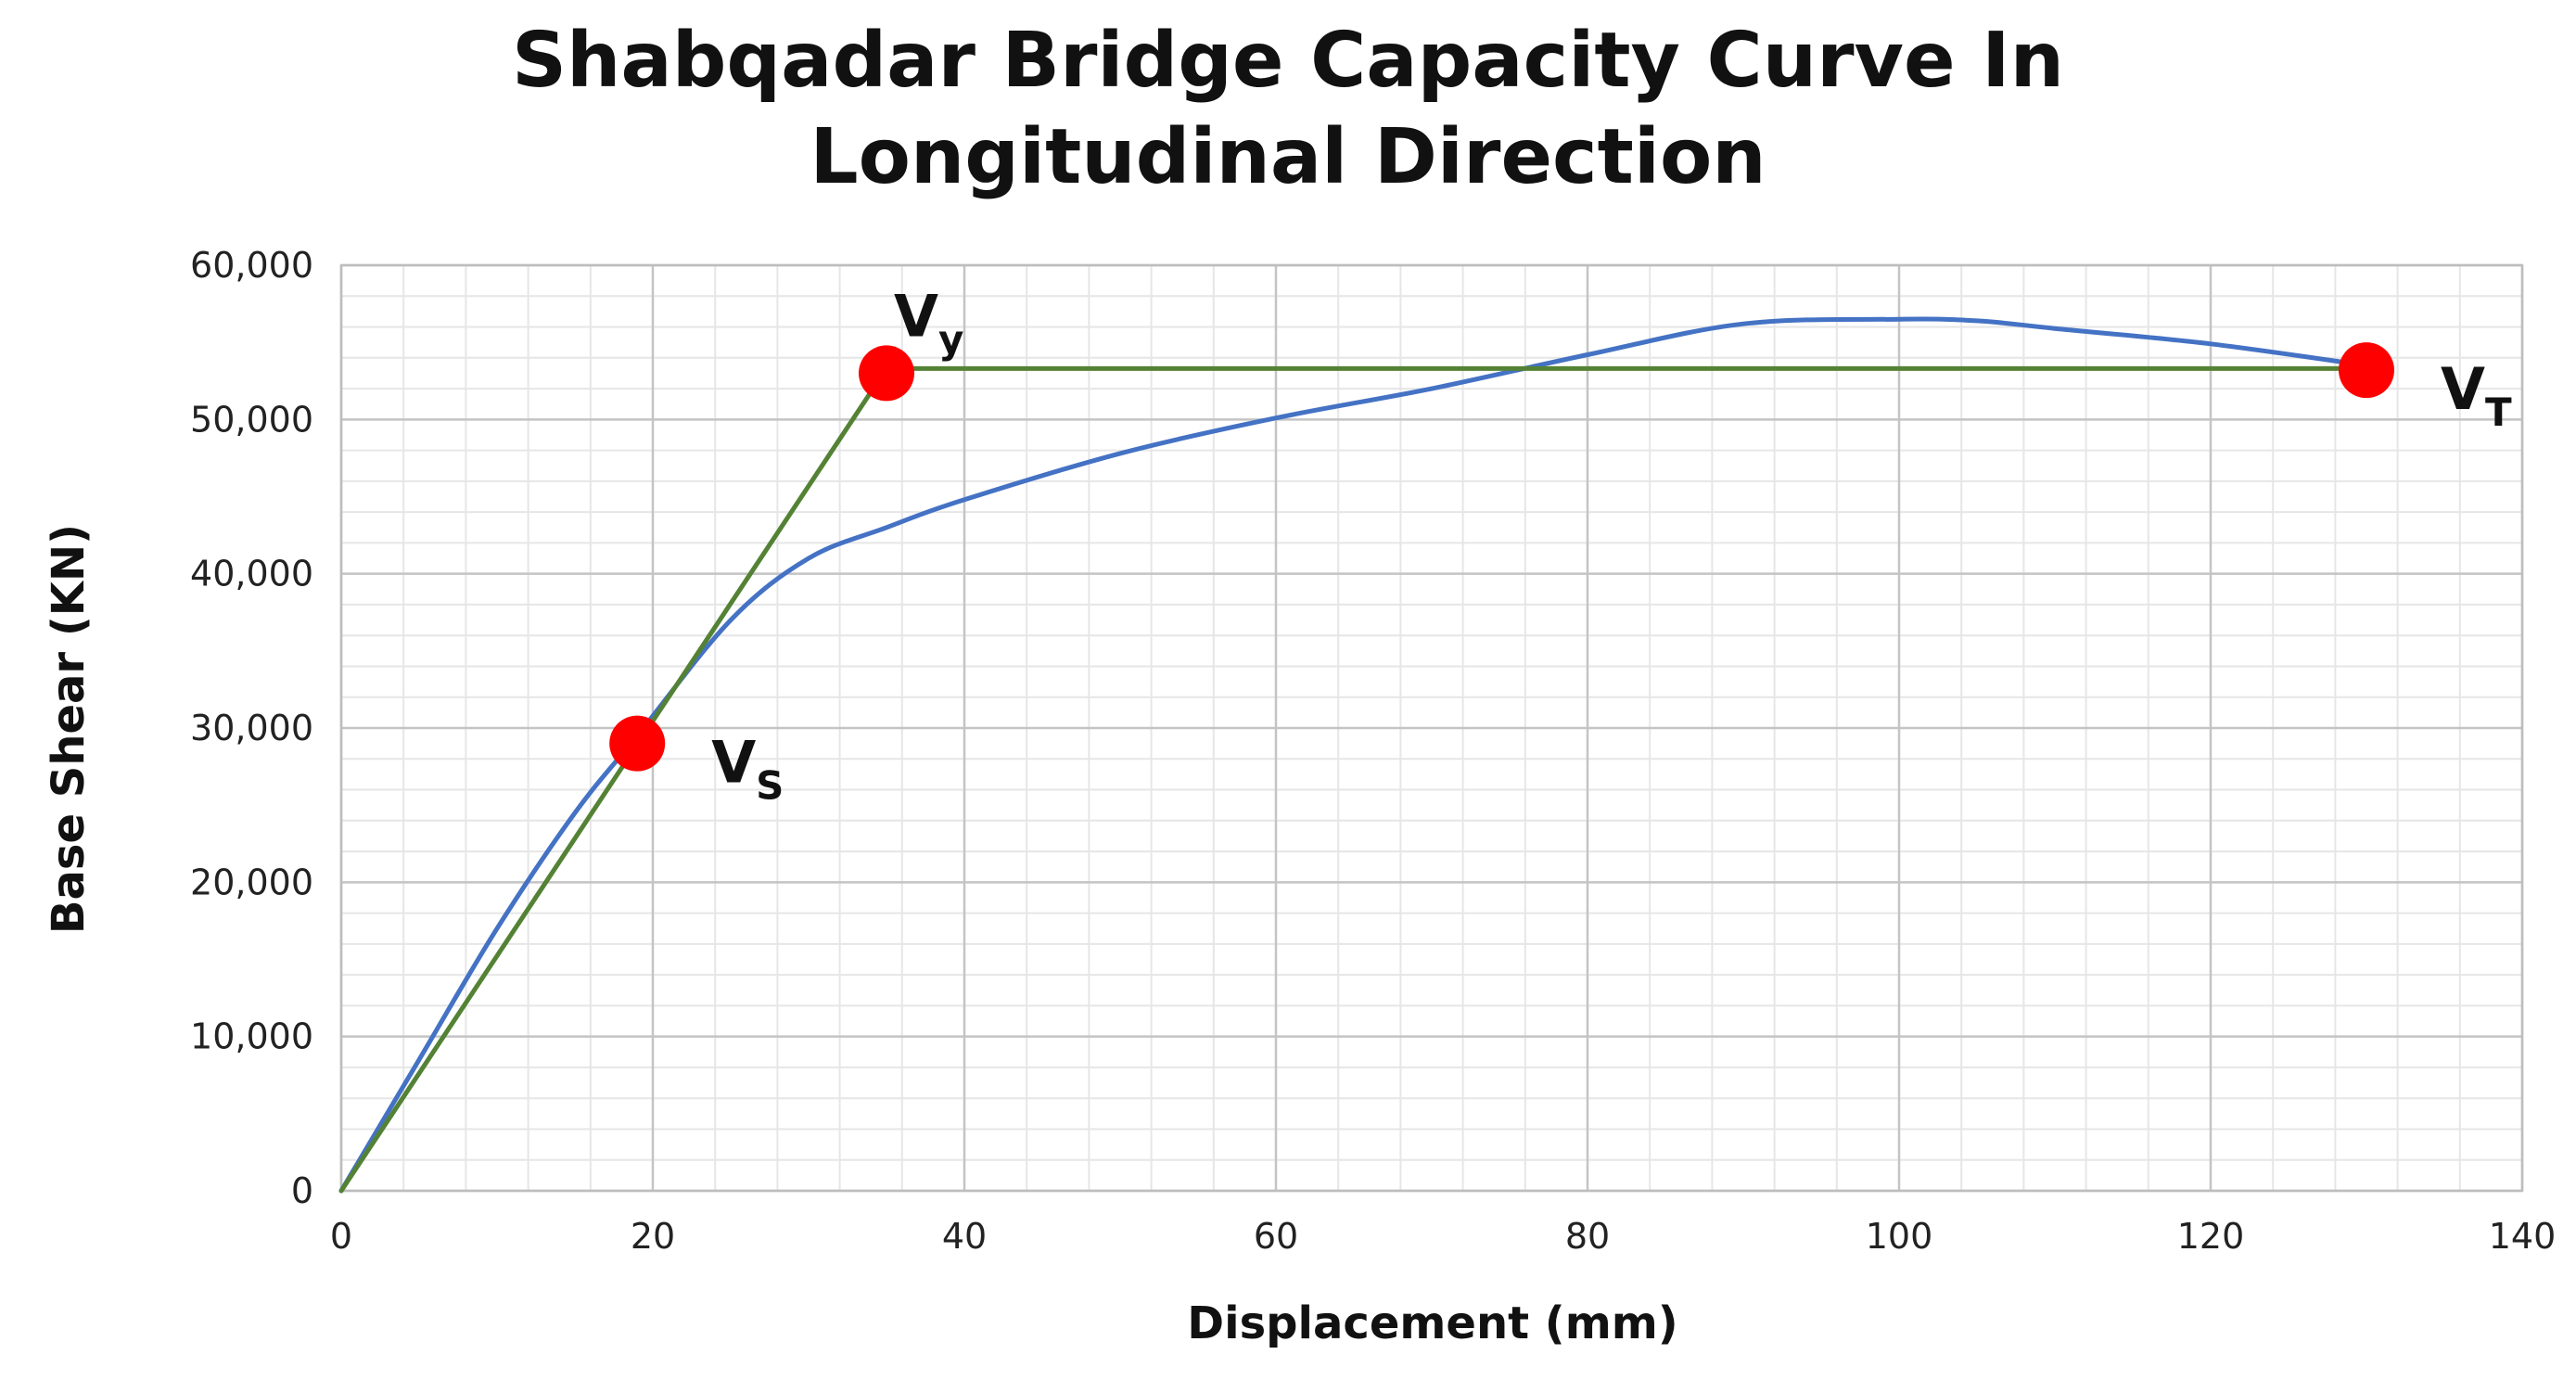 The width and height of the screenshot is (2576, 1380). I want to click on marker-label-1: VS, so click(747, 769).